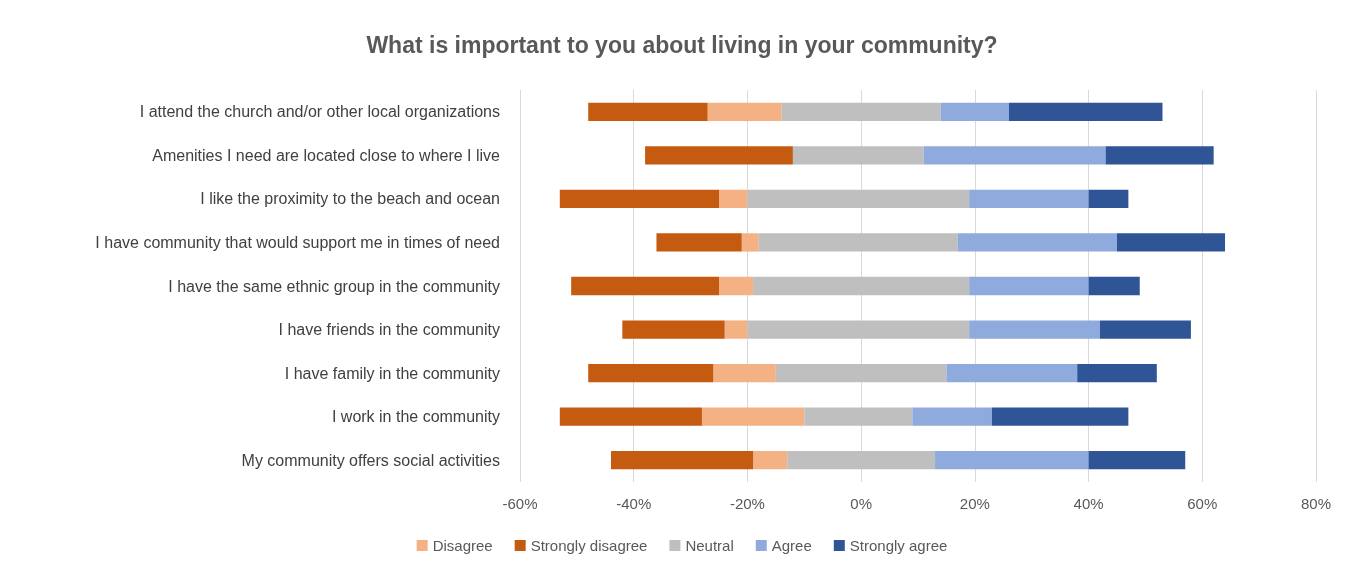 The image size is (1364, 570). What do you see at coordinates (682, 44) in the screenshot?
I see `chart-title: What is important to you about living in your community?` at bounding box center [682, 44].